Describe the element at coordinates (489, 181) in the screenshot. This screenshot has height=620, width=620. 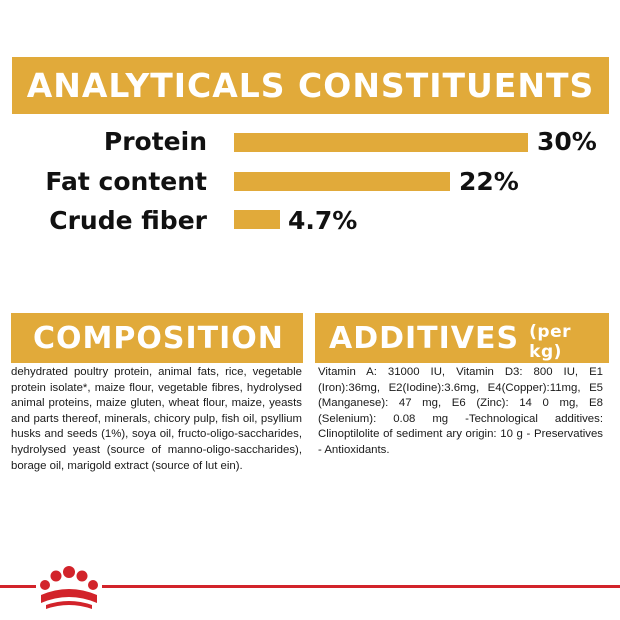
I see `nutrient-value: 22%` at that location.